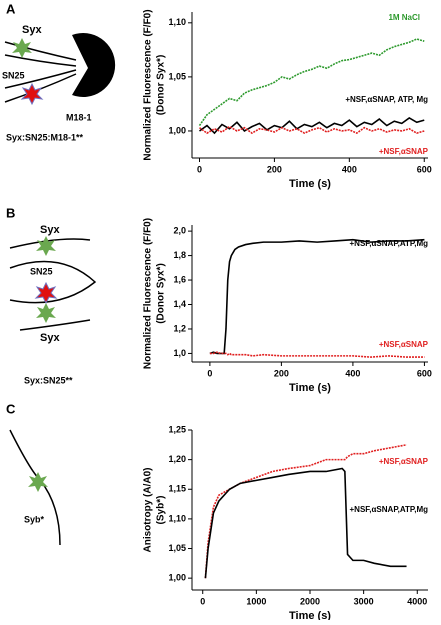 This screenshot has height=625, width=441. Describe the element at coordinates (179, 353) in the screenshot. I see `y-tick-label: 1,0` at that location.